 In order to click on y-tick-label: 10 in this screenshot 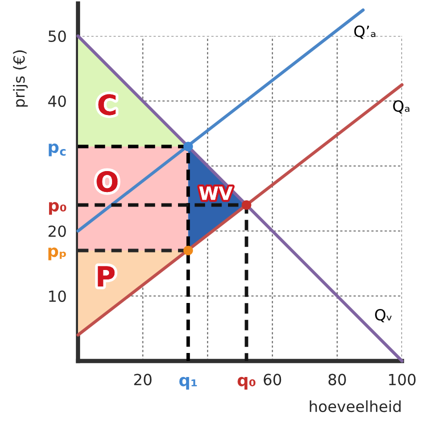, I will do `click(57, 296)`.